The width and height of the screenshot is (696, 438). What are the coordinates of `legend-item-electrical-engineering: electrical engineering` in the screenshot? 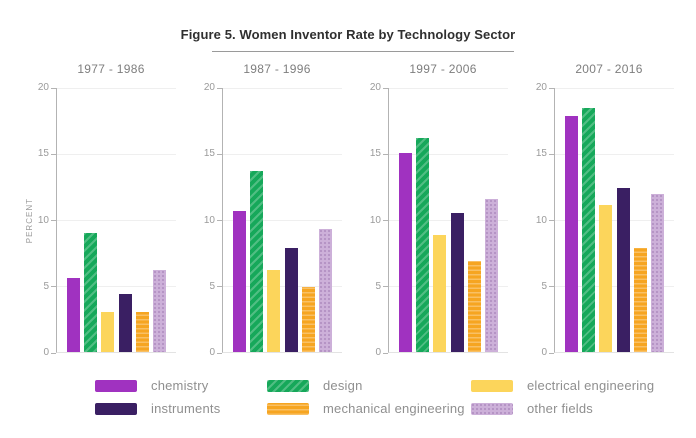 It's located at (581, 385).